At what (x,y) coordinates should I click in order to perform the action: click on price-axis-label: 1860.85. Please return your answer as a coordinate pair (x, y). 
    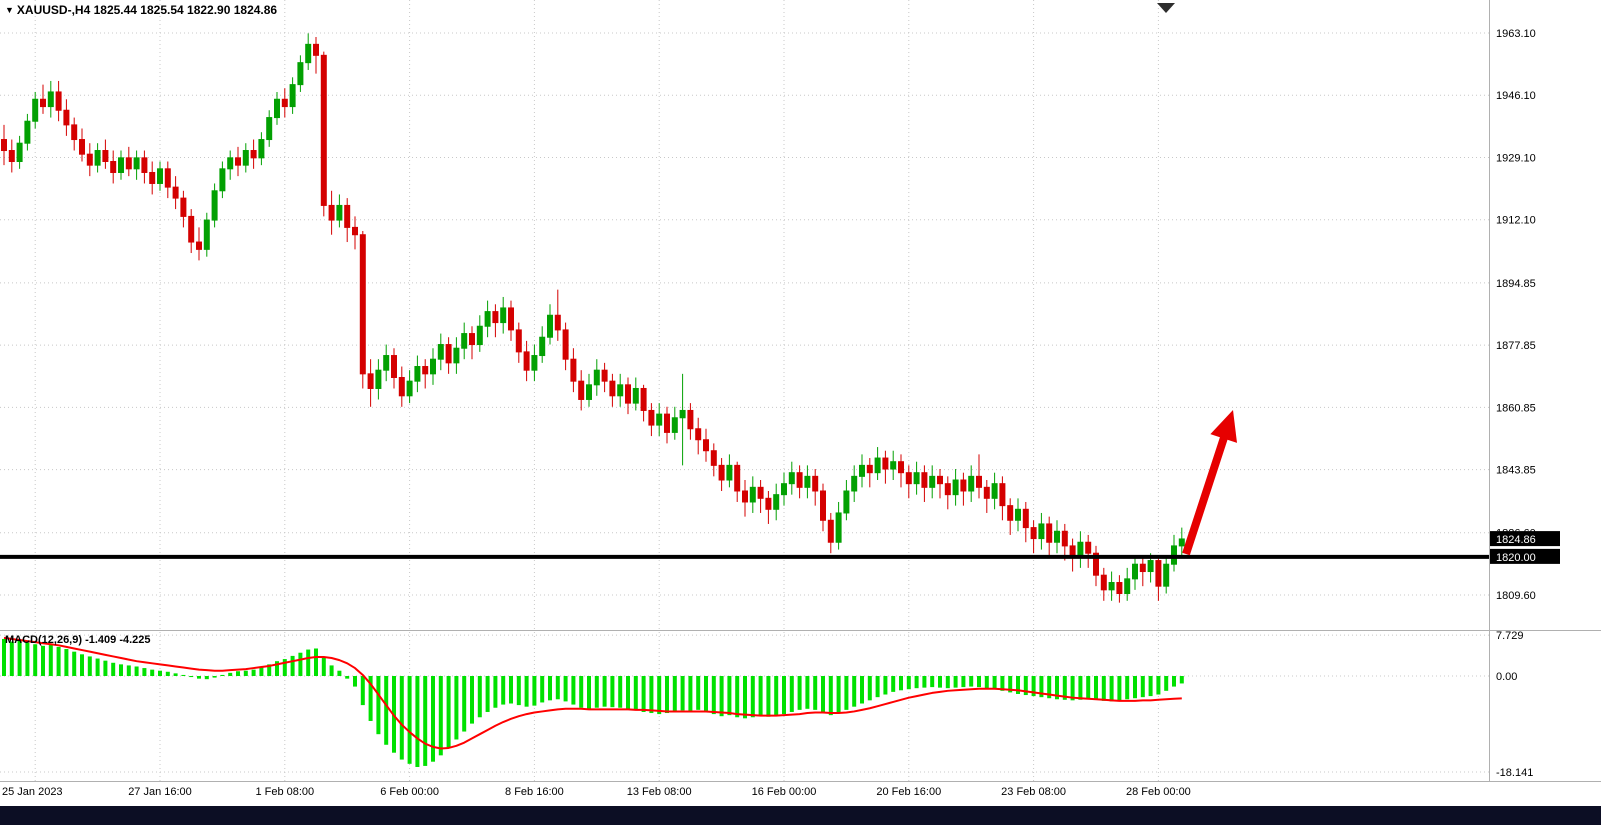
    Looking at the image, I should click on (1516, 408).